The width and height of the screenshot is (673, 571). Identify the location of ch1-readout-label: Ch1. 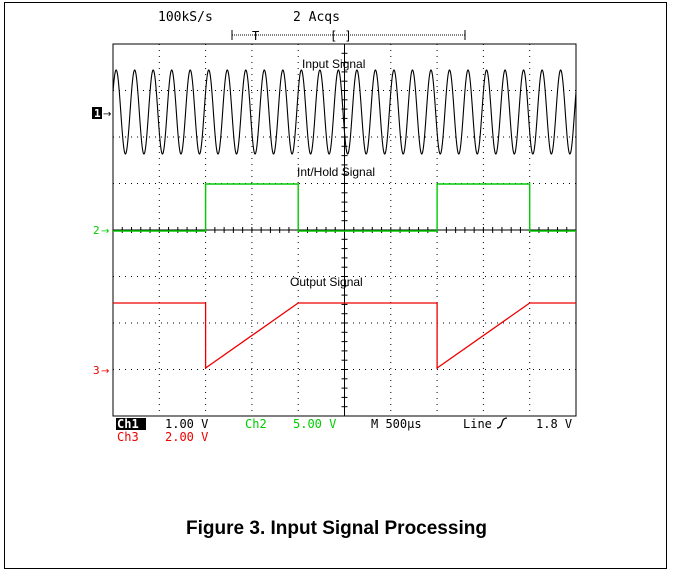
(128, 424).